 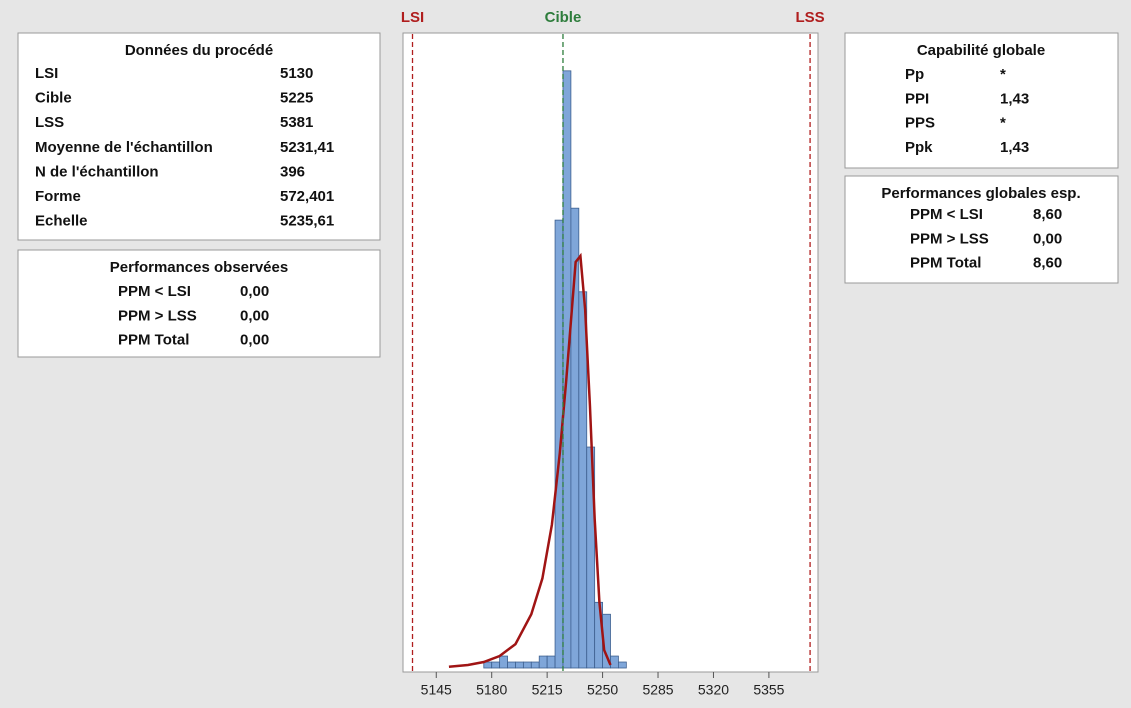 What do you see at coordinates (919, 147) in the screenshot?
I see `row-label: Ppk` at bounding box center [919, 147].